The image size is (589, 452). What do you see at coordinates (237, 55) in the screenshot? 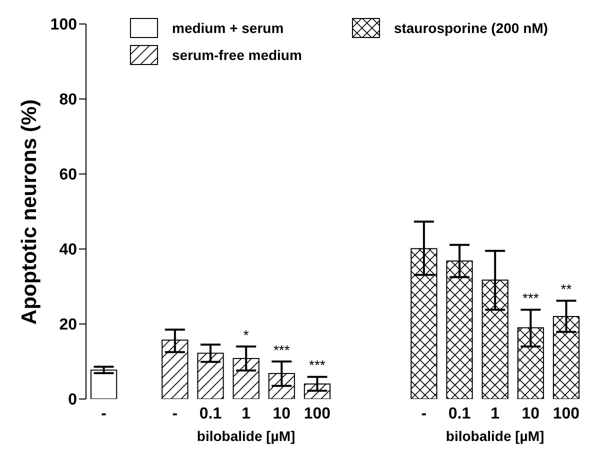
I see `legend-label: serum-free medium` at bounding box center [237, 55].